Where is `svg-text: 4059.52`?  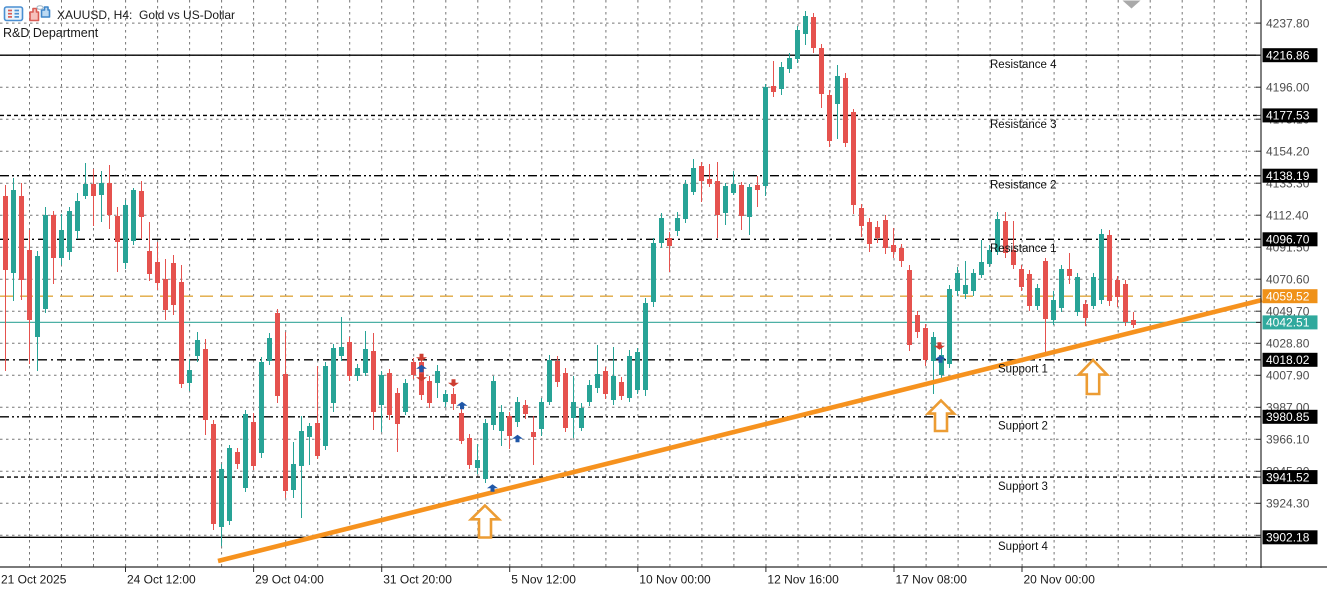 svg-text: 4059.52 is located at coordinates (1288, 296).